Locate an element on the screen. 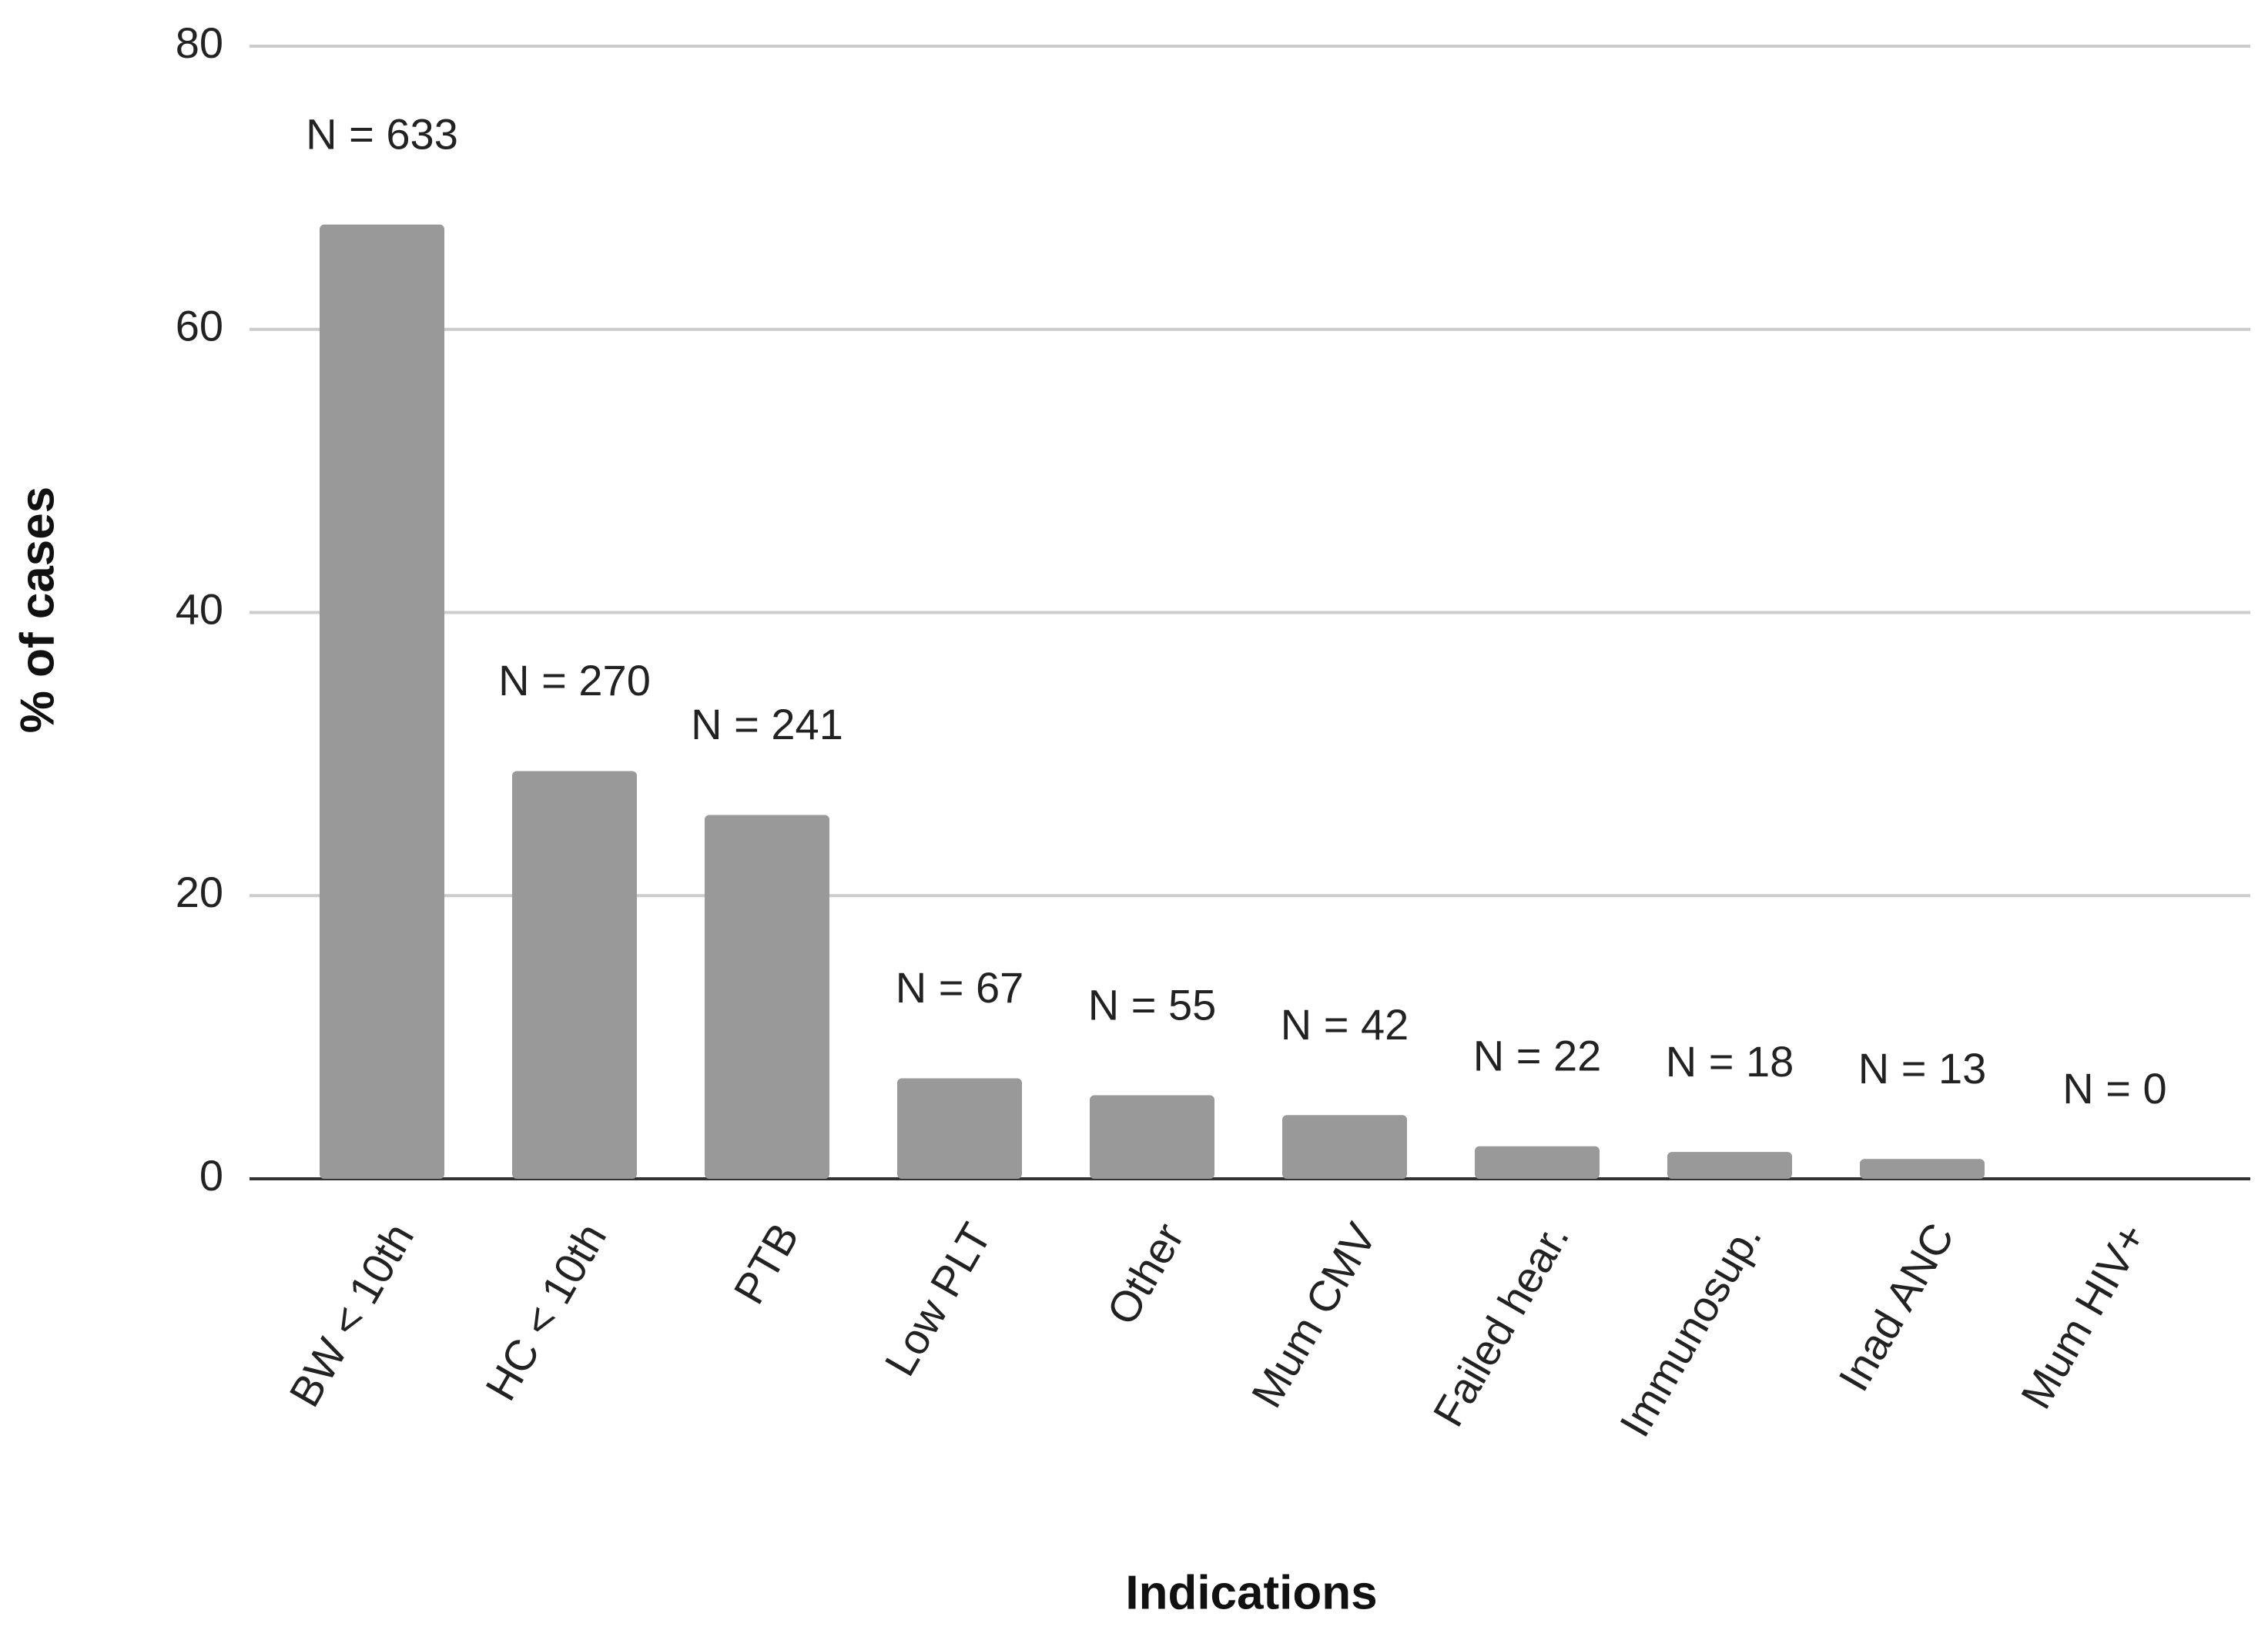 This screenshot has height=1640, width=2268. x-tick-label: HC < 10th is located at coordinates (545, 1311).